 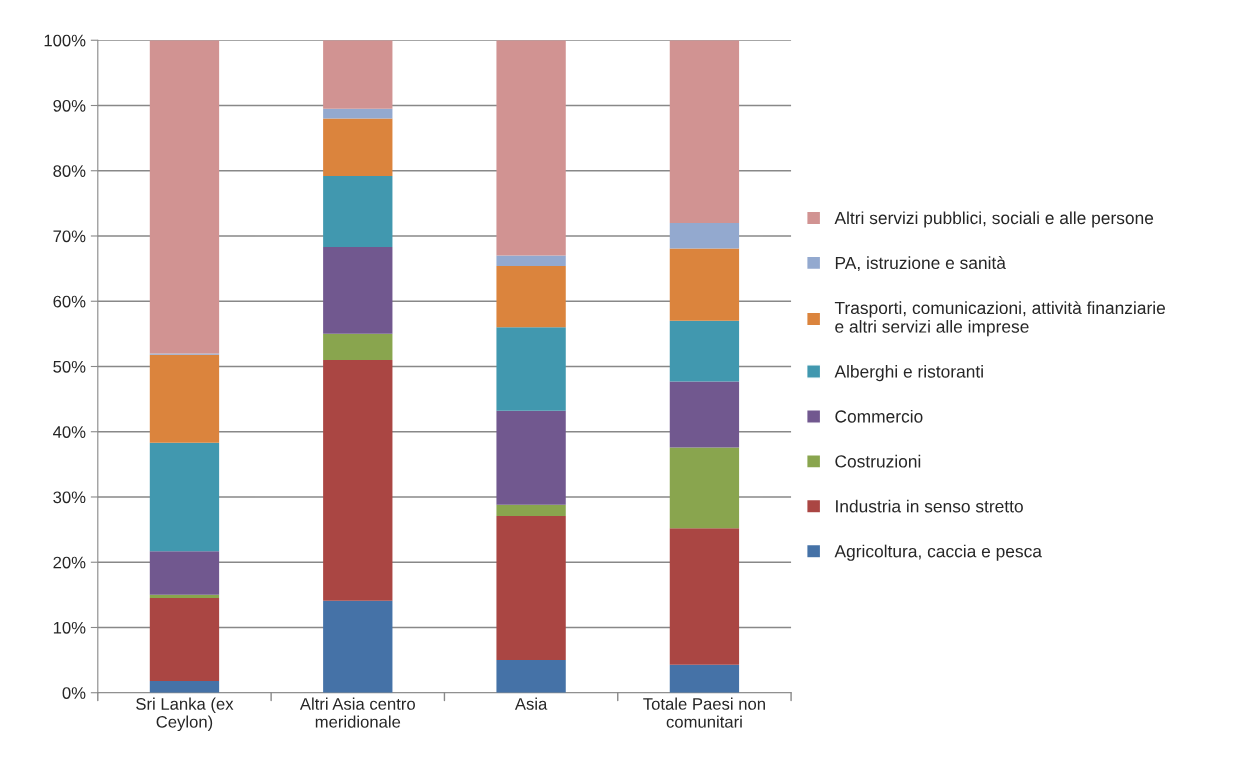 What do you see at coordinates (920, 264) in the screenshot?
I see `legend-label: PA, istruzione e sanità` at bounding box center [920, 264].